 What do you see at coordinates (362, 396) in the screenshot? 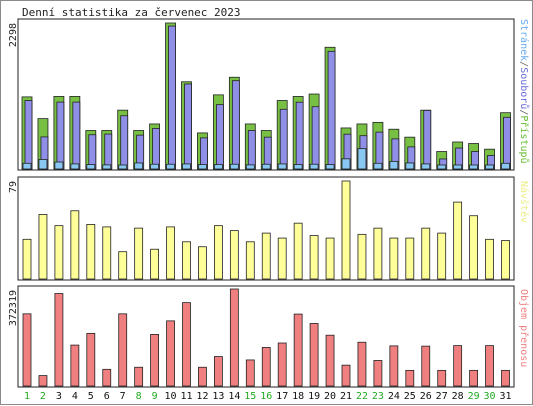
I see `day-label-22: 22` at bounding box center [362, 396].